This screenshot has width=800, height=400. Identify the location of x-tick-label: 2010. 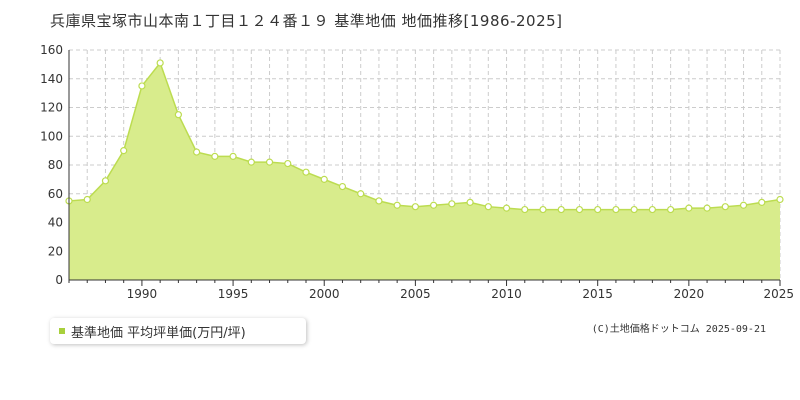
(506, 294).